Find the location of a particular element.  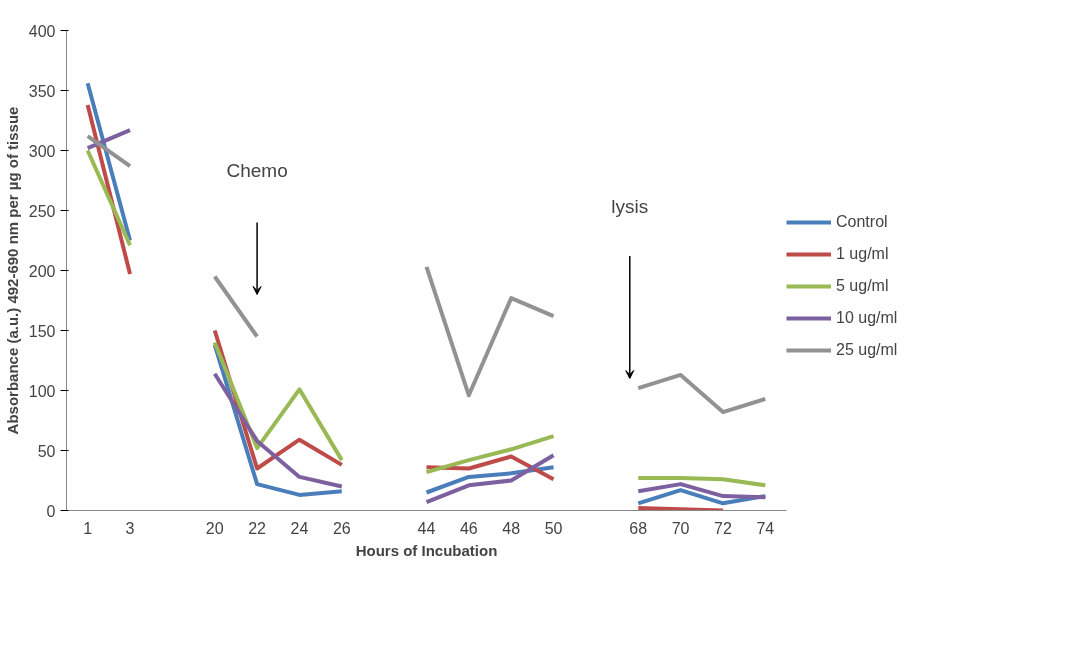

annotation: lysis is located at coordinates (630, 206).